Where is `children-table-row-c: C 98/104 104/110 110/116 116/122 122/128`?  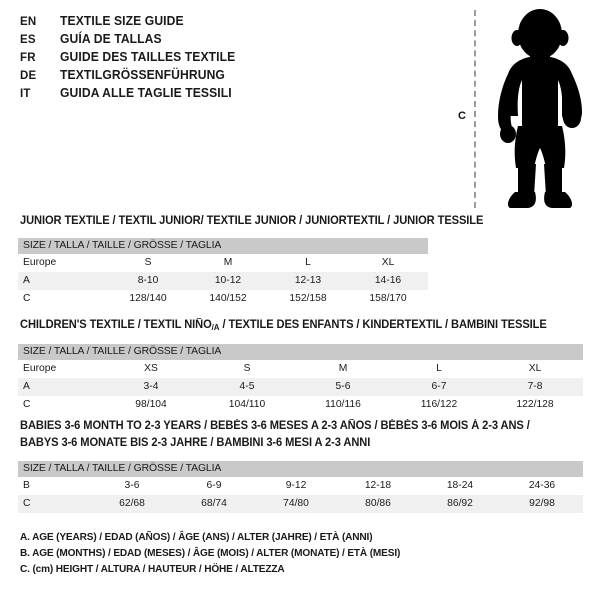 children-table-row-c: C 98/104 104/110 110/116 116/122 122/128 is located at coordinates (301, 405).